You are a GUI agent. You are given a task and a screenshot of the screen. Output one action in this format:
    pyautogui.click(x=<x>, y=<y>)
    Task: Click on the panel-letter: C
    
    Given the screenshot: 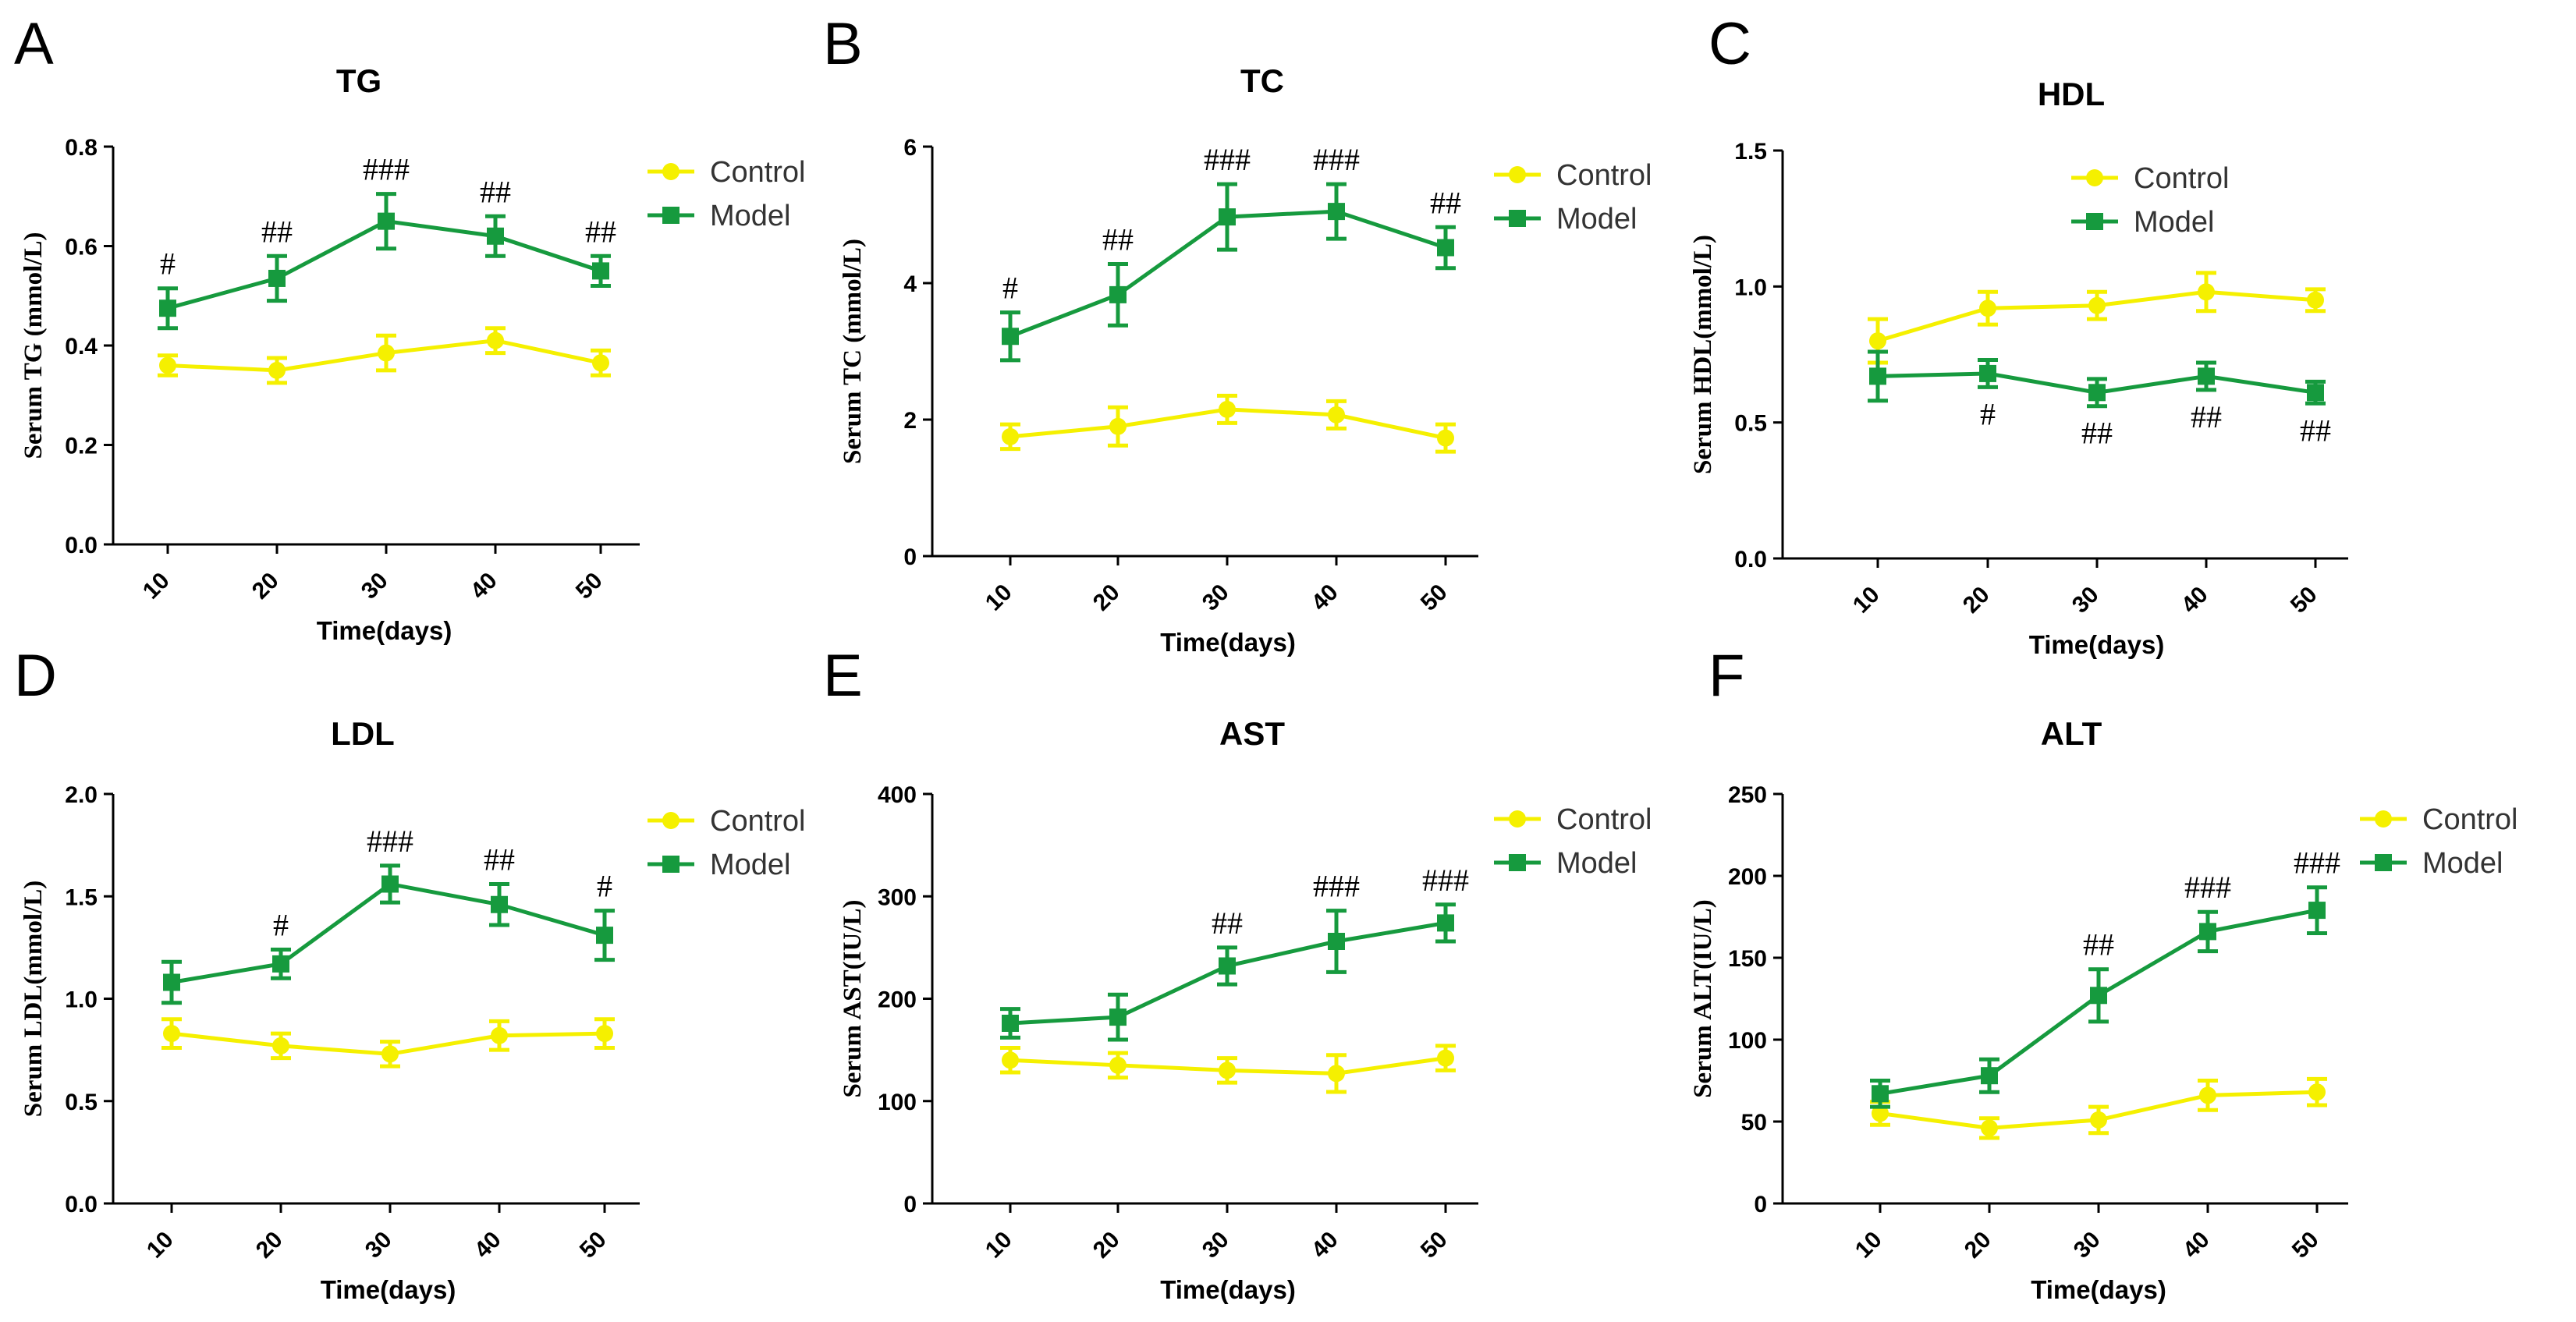 What is the action you would take?
    pyautogui.click(x=1729, y=44)
    